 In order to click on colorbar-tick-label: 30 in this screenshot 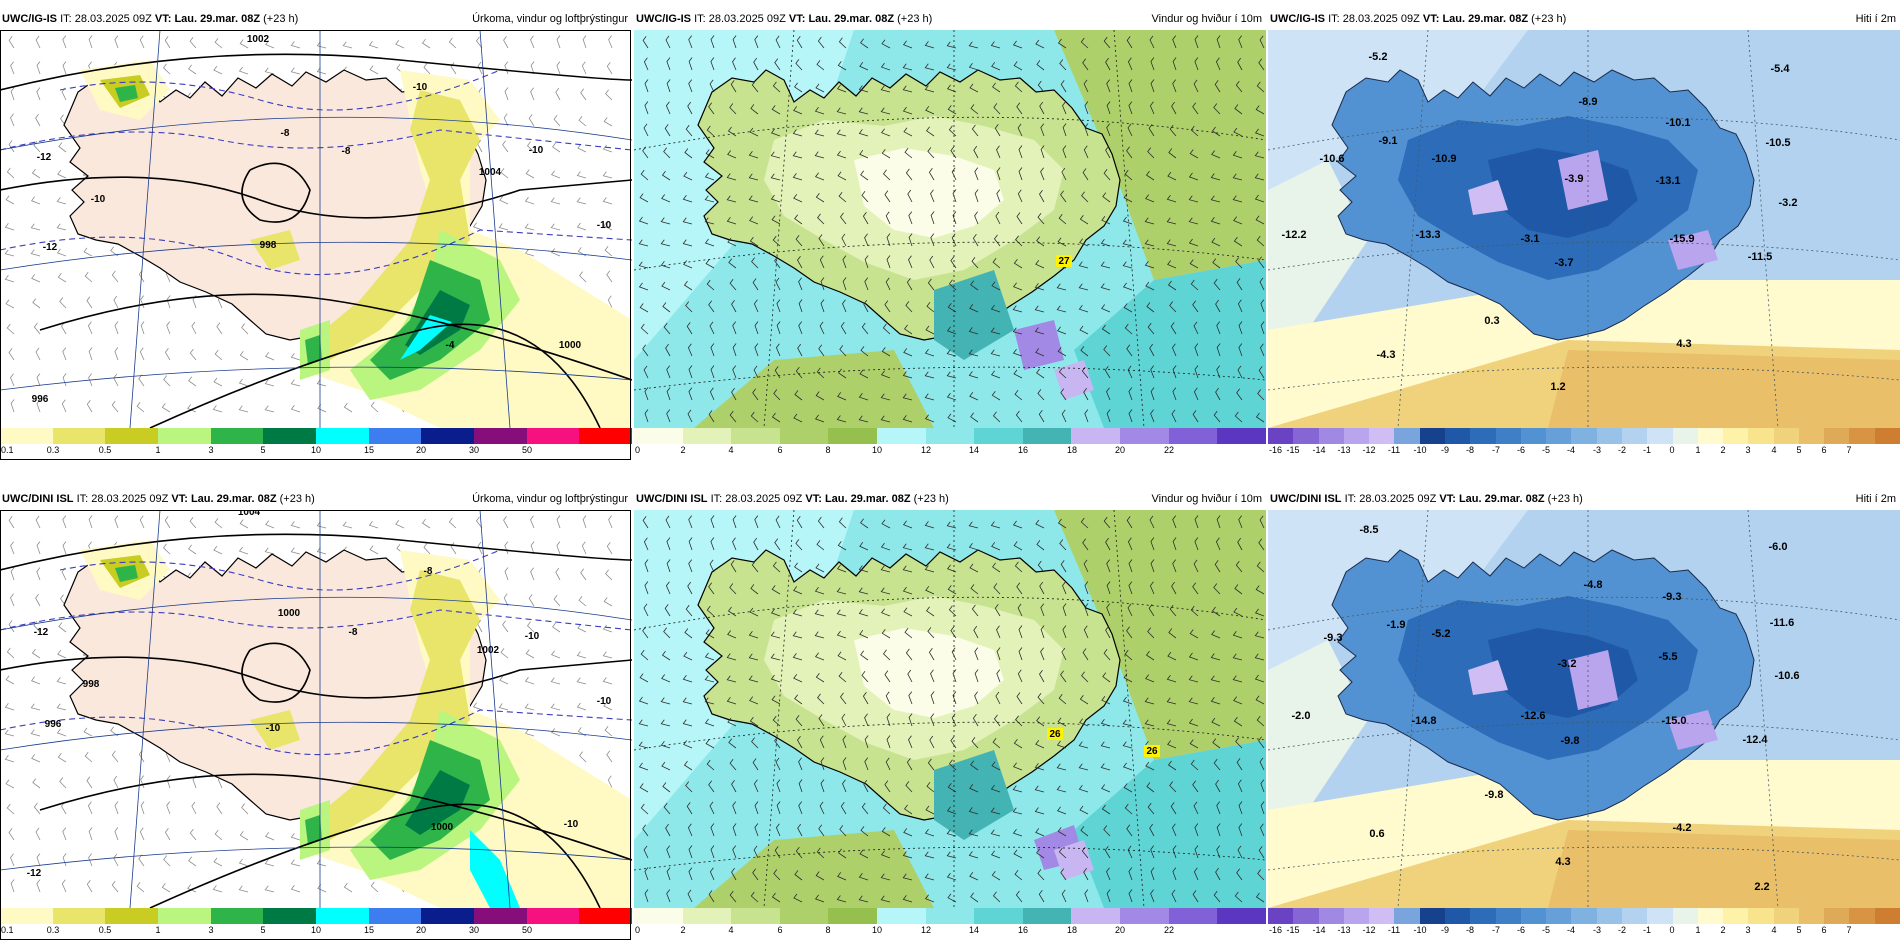, I will do `click(474, 930)`.